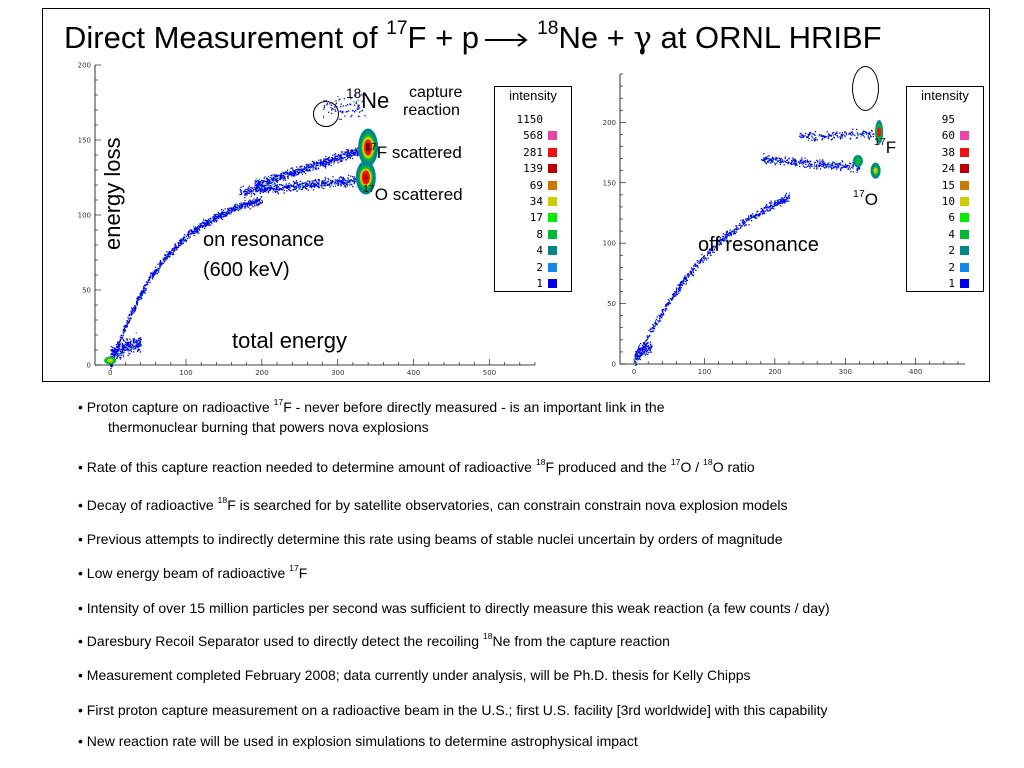 The image size is (1024, 768). What do you see at coordinates (413, 151) in the screenshot?
I see `f17-scattered-label: 17F scattered` at bounding box center [413, 151].